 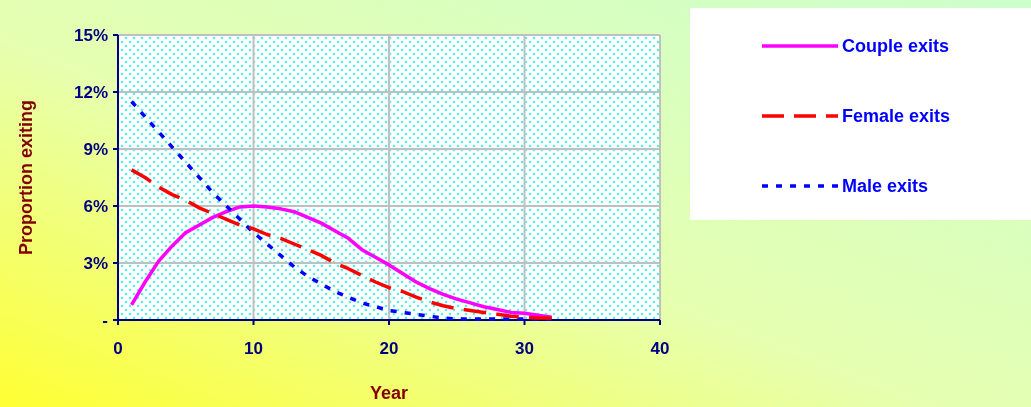 I want to click on x-axis-title: Year, so click(x=389, y=393).